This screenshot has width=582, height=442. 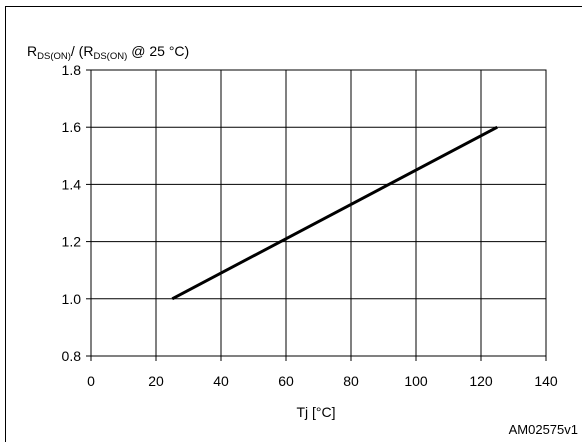 I want to click on x-tick-label: 0, so click(x=91, y=381).